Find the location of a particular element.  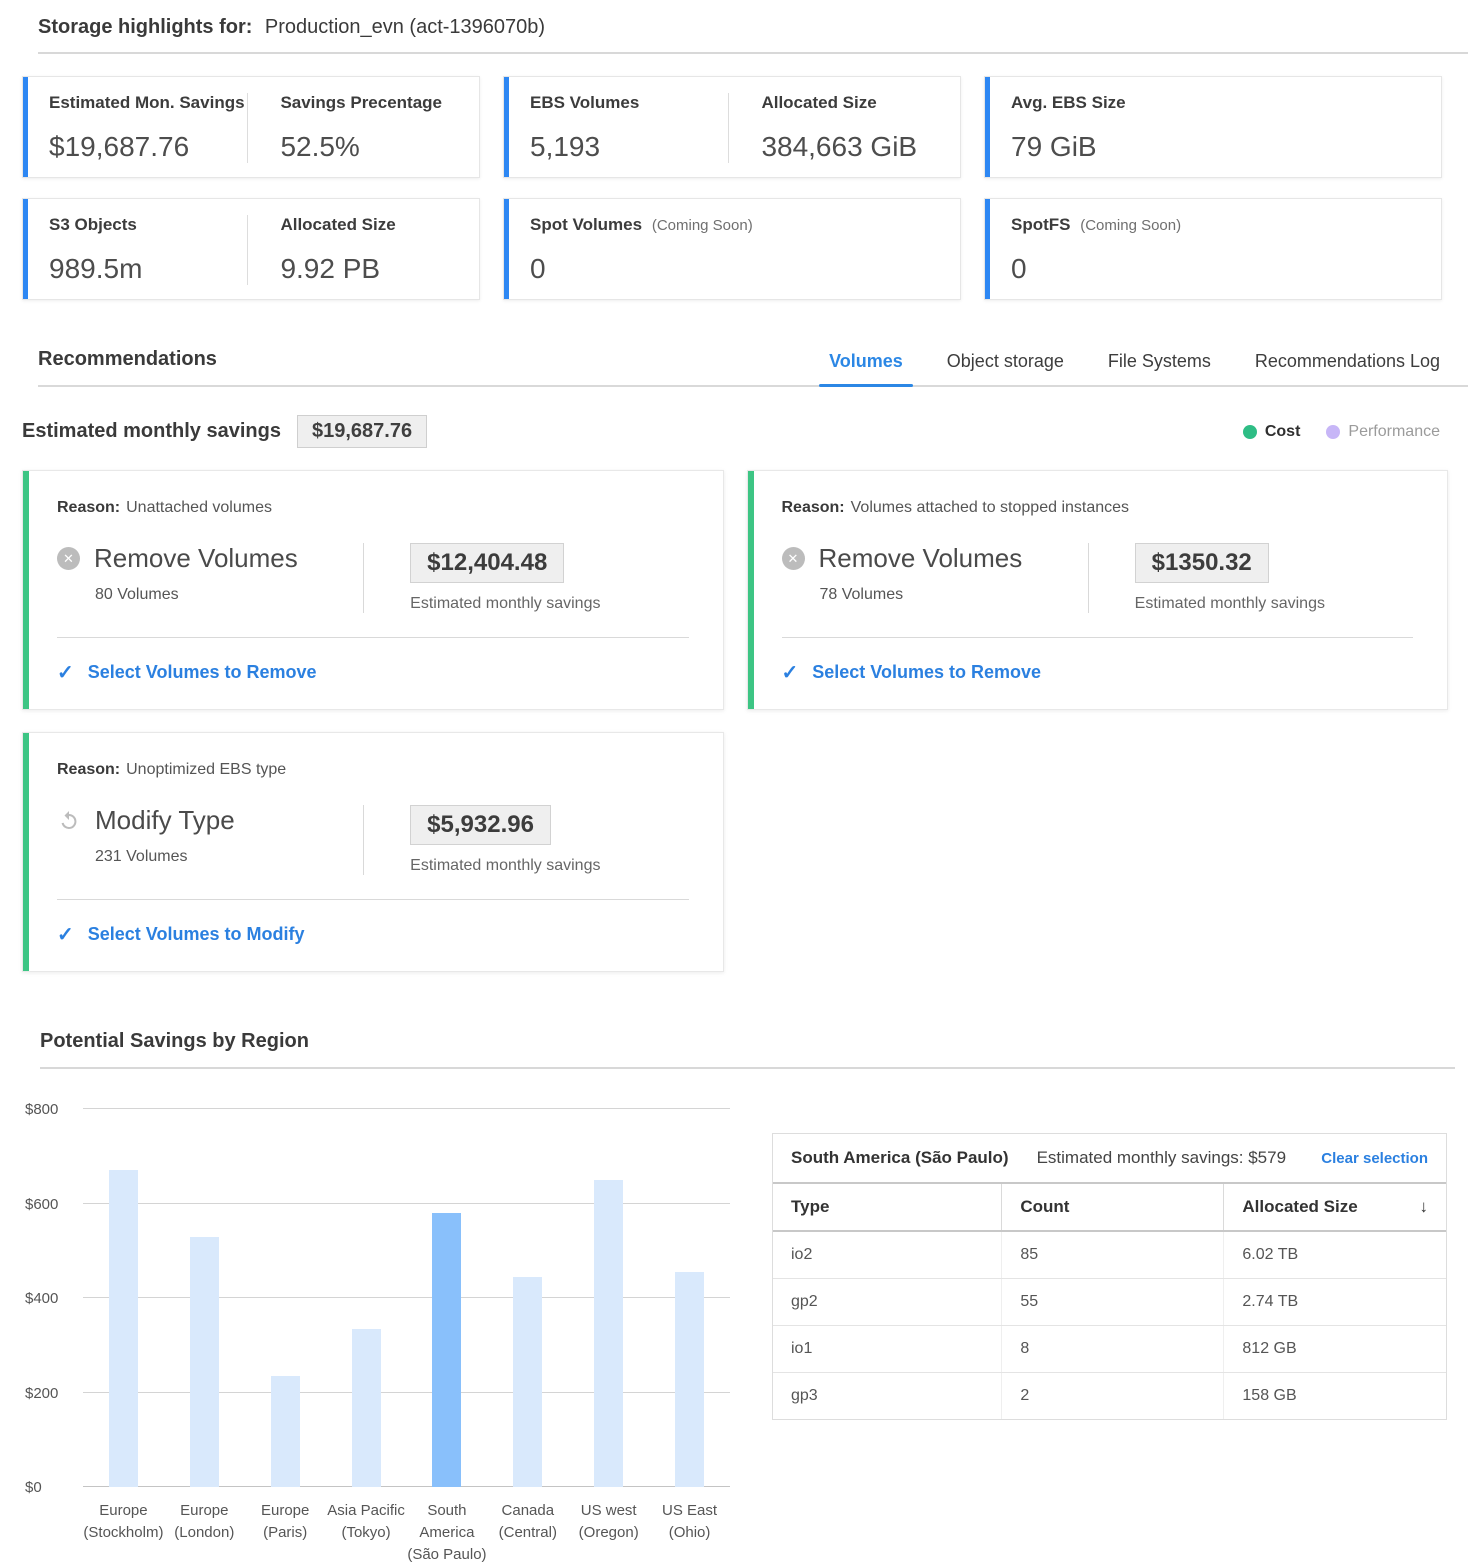

x-axis-label: Europe (London) is located at coordinates (204, 1521).